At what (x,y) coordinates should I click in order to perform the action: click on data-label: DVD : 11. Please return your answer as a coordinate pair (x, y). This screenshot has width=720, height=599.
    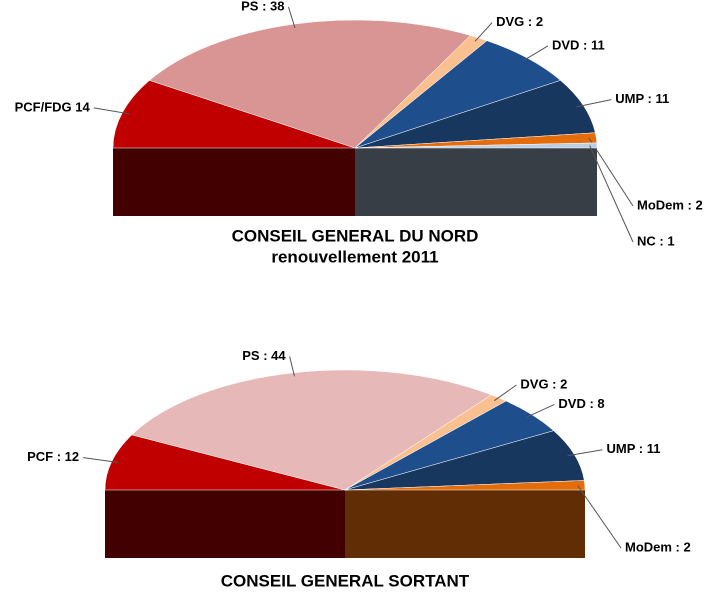
    Looking at the image, I should click on (578, 44).